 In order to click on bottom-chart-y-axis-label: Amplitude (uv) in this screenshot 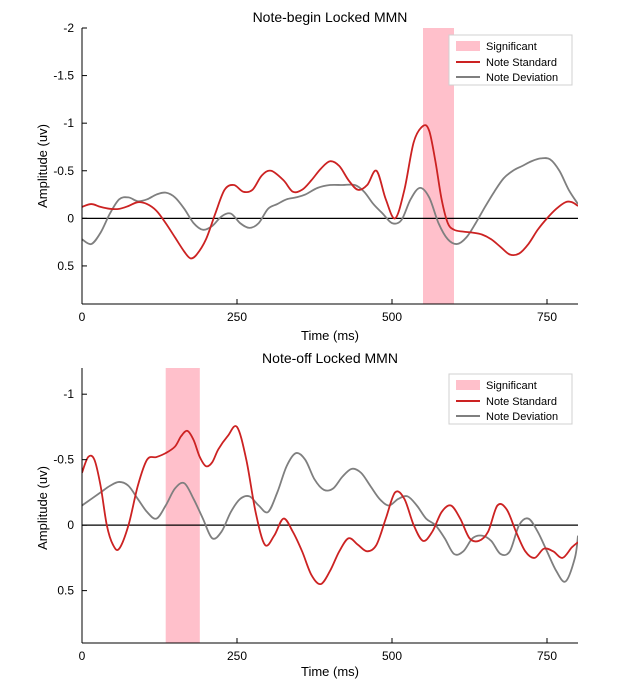, I will do `click(42, 508)`.